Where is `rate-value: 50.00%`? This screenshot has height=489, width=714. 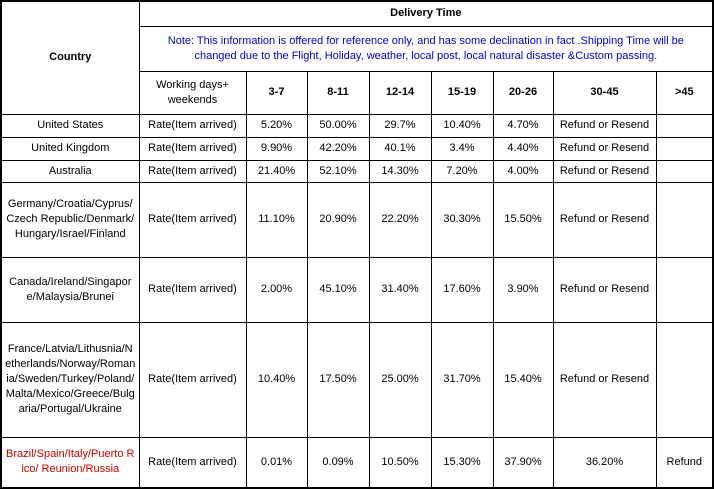 rate-value: 50.00% is located at coordinates (338, 125).